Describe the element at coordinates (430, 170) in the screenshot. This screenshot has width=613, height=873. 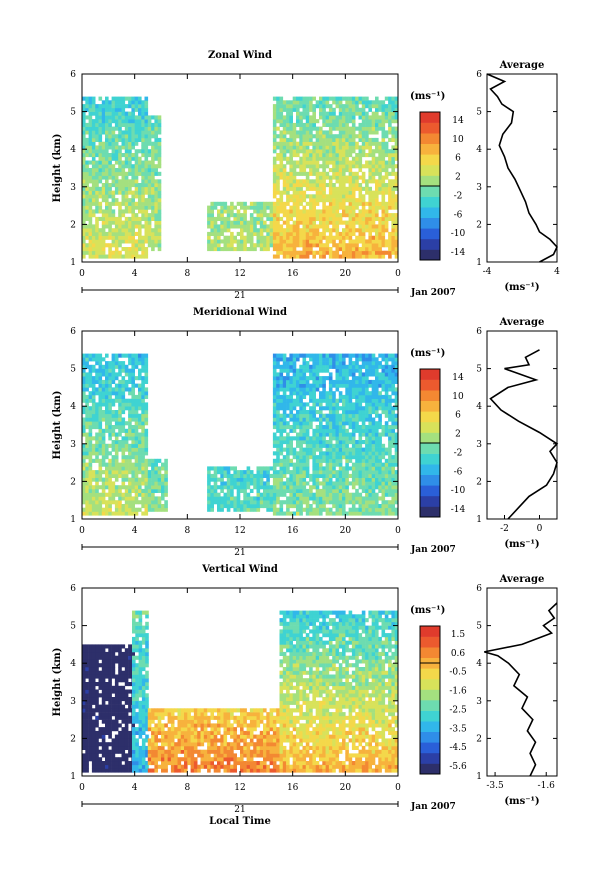
I see `colorbar-swatch` at that location.